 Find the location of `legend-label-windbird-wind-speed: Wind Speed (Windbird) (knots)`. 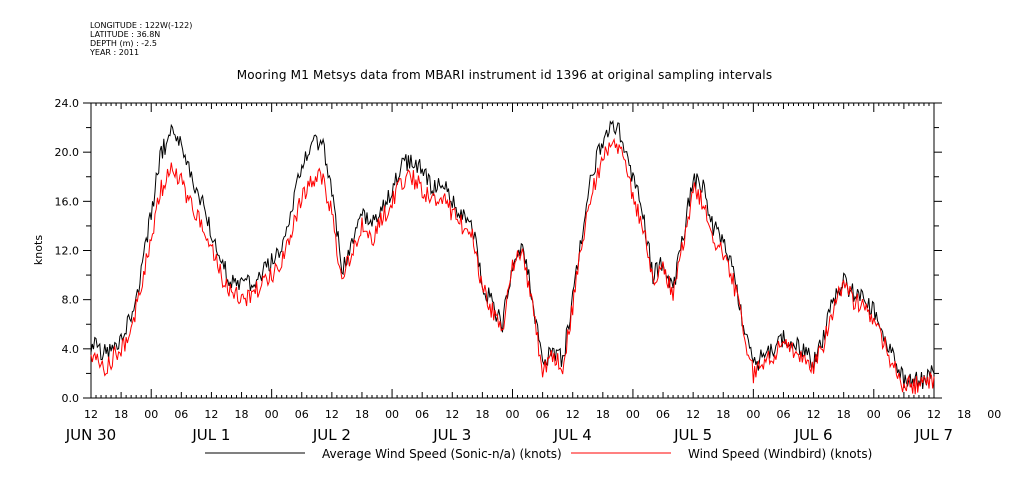

legend-label-windbird-wind-speed: Wind Speed (Windbird) (knots) is located at coordinates (780, 454).